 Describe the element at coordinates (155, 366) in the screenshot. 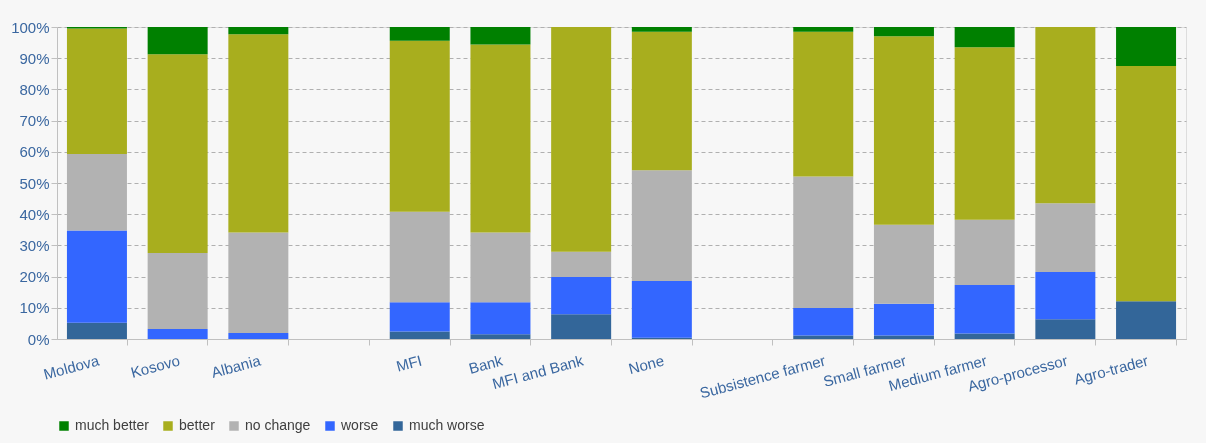

I see `x-tick-label: Kosovo` at that location.